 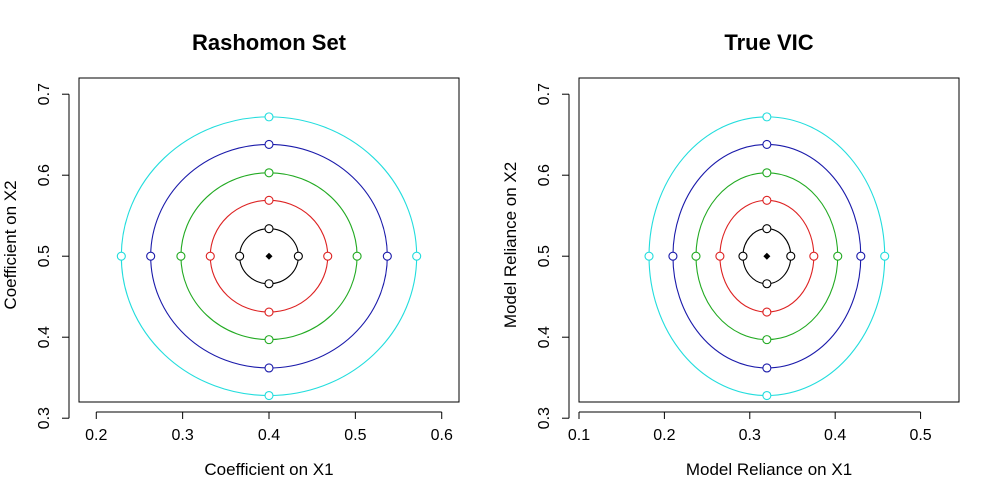 What do you see at coordinates (269, 42) in the screenshot?
I see `chart-title: Rashomon Set` at bounding box center [269, 42].